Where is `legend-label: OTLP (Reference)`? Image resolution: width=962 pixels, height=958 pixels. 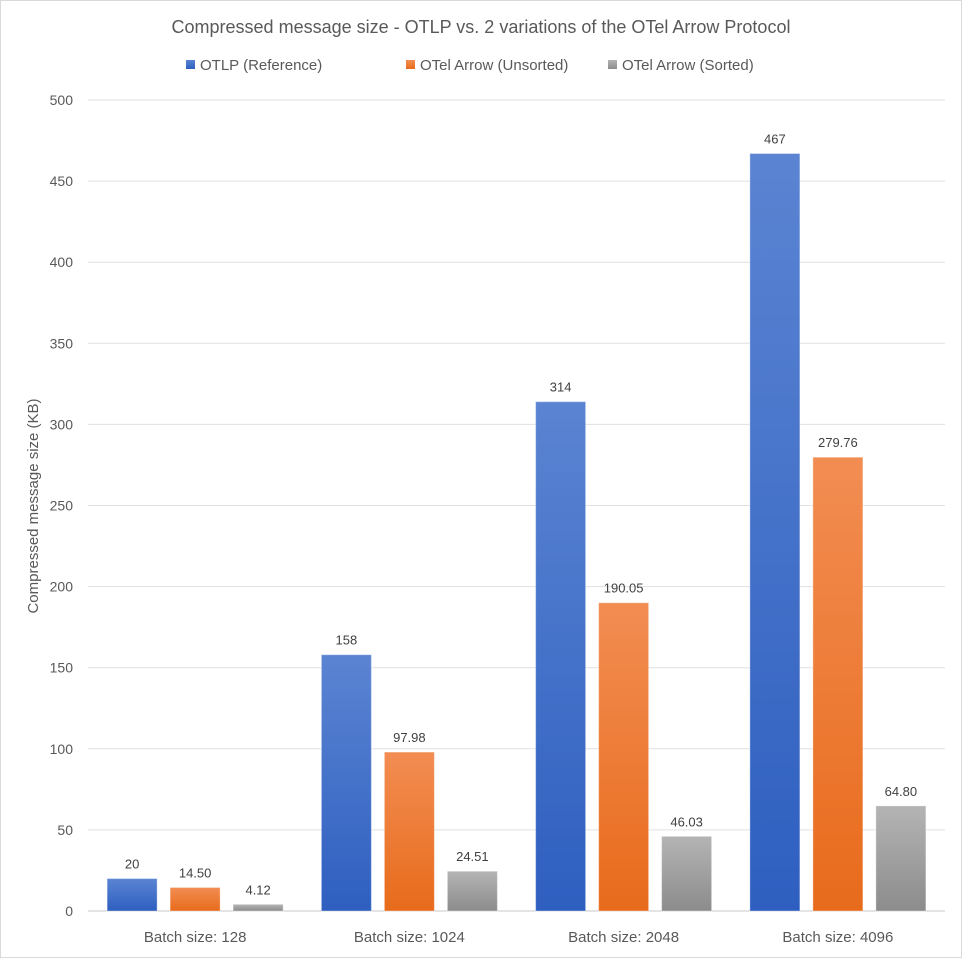
legend-label: OTLP (Reference) is located at coordinates (261, 65).